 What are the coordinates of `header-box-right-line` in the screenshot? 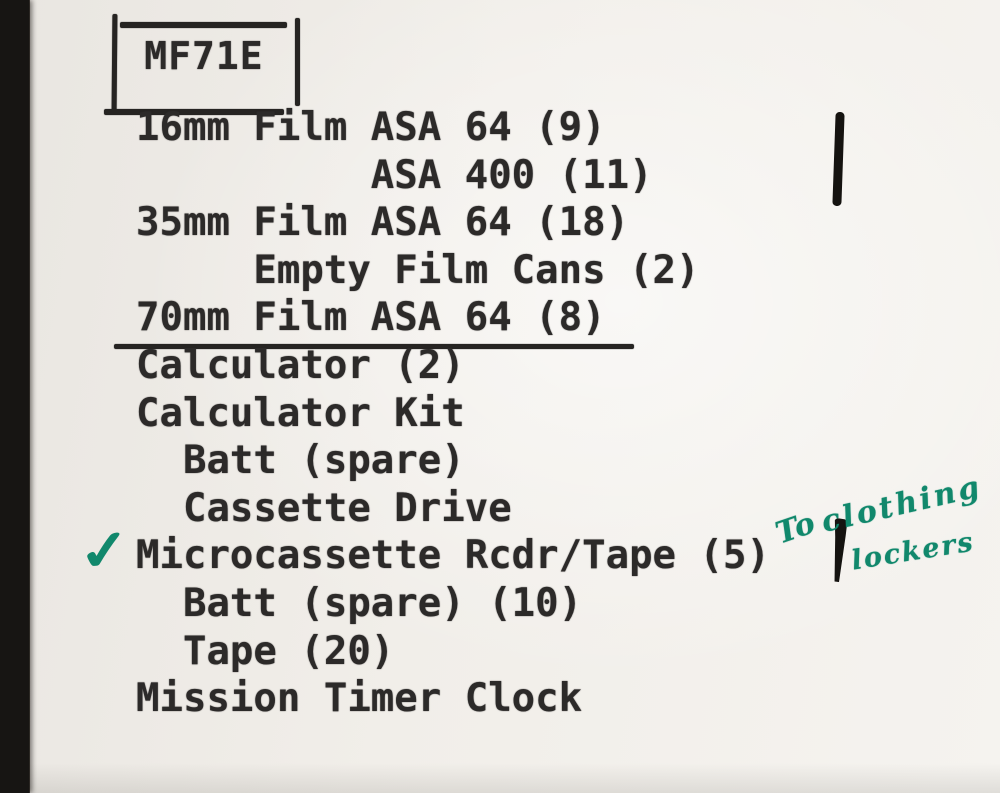 It's located at (297, 62).